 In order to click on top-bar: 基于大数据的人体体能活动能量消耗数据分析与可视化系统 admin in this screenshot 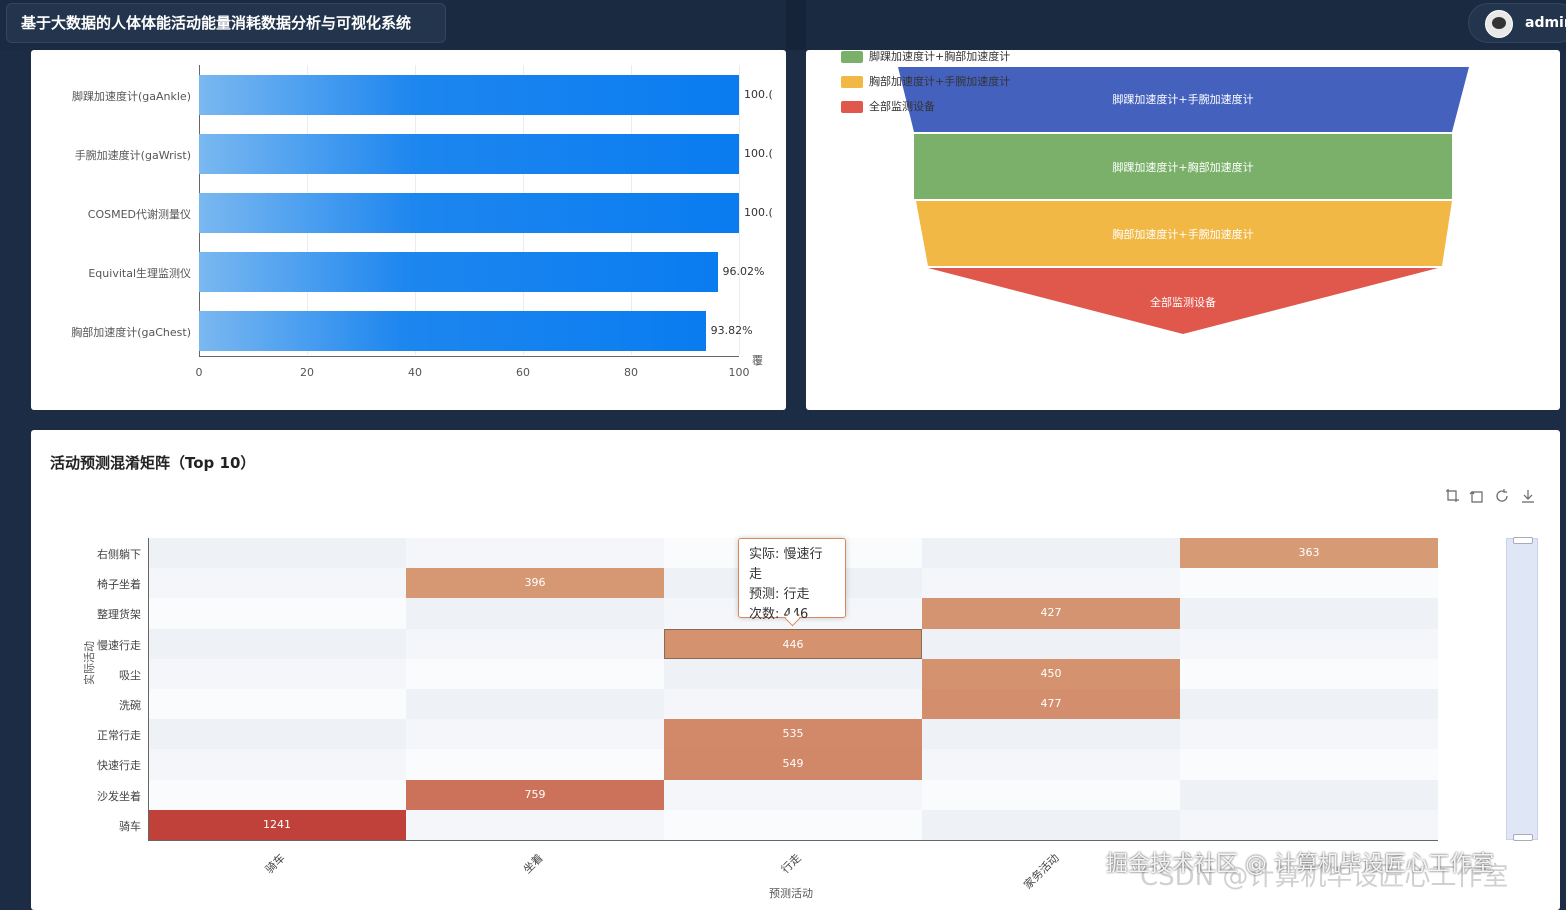, I will do `click(783, 25)`.